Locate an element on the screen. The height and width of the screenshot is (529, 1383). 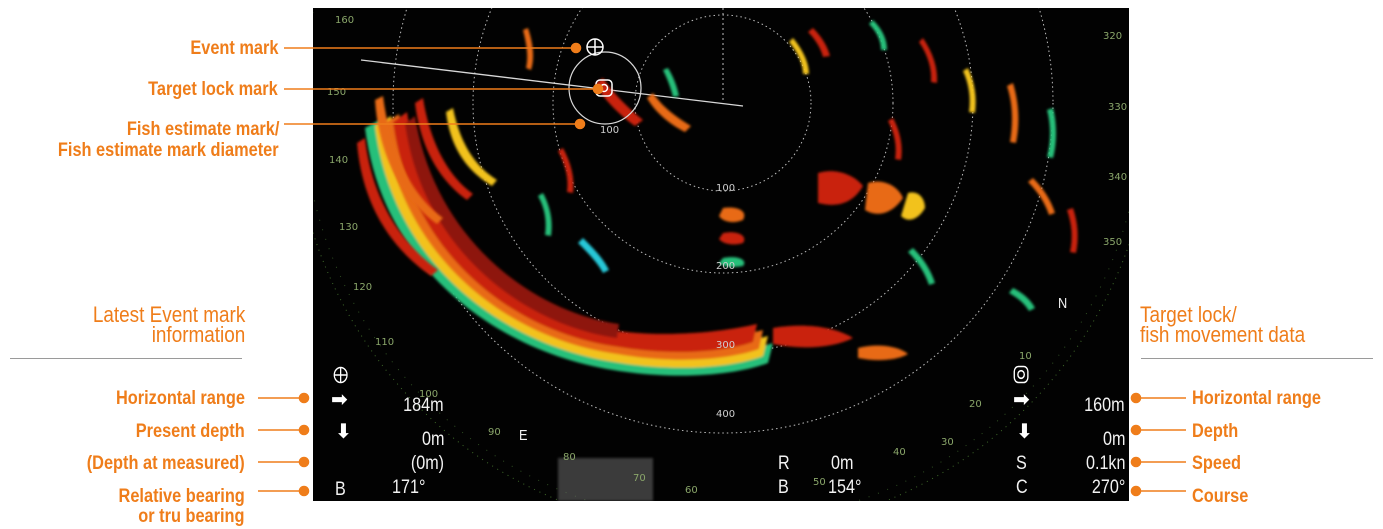
right-depth-label: Depth is located at coordinates (1215, 431).